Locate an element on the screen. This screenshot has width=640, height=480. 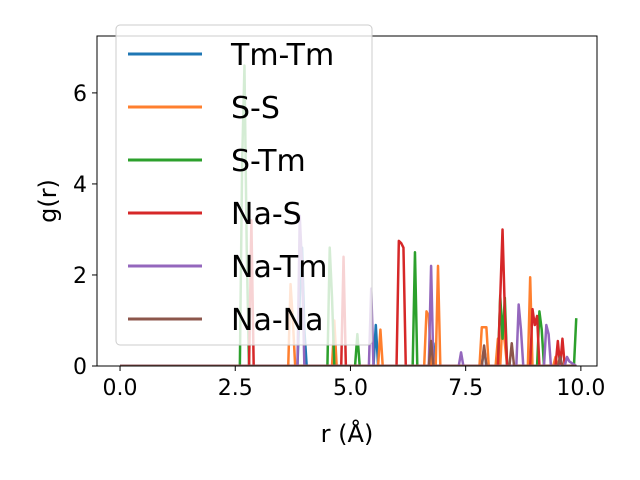
legend-label: S-Tm is located at coordinates (268, 161).